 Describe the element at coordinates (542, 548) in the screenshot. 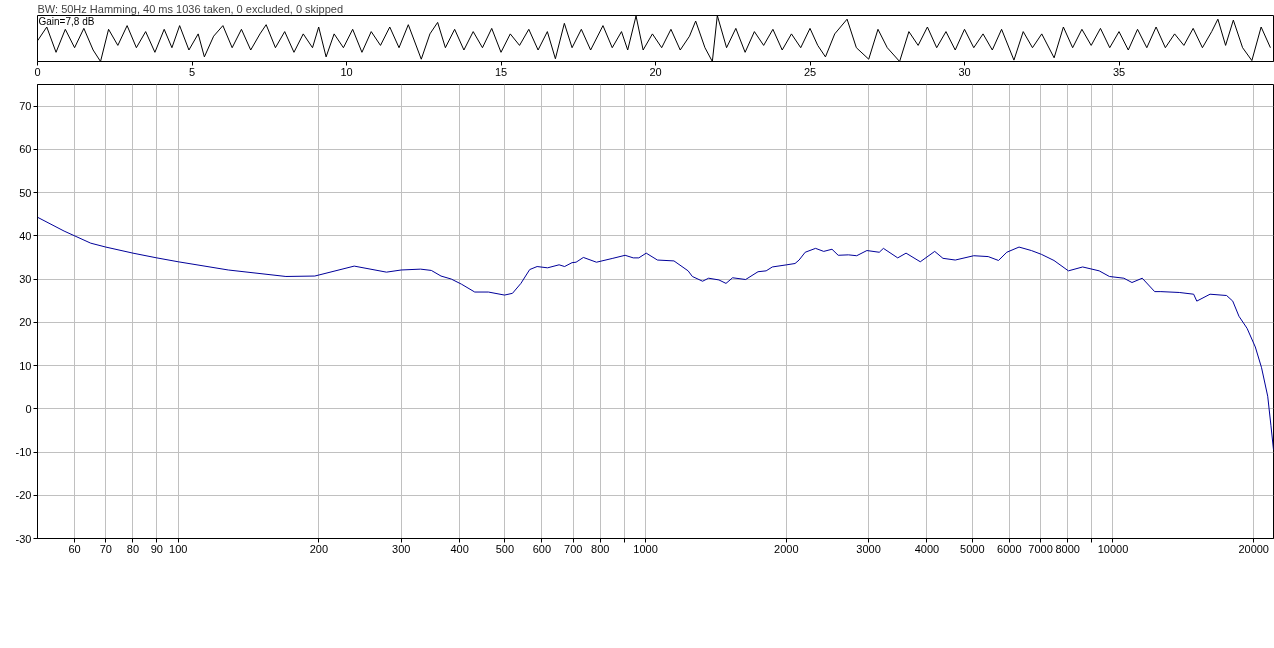

I see `x-tick-label: 600` at that location.